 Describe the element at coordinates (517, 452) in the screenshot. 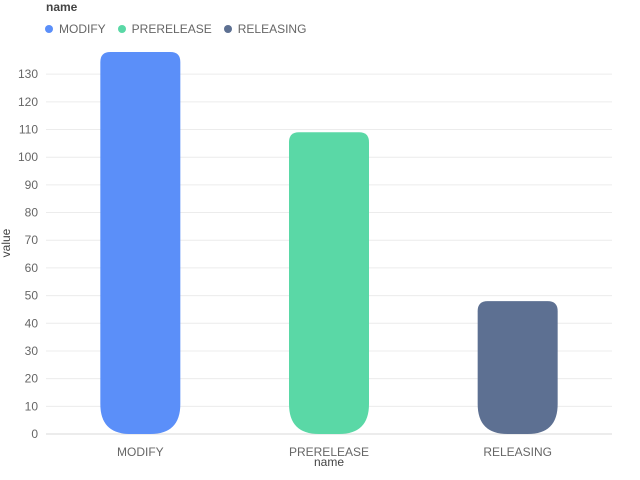

I see `x-tick-label: RELEASING` at that location.